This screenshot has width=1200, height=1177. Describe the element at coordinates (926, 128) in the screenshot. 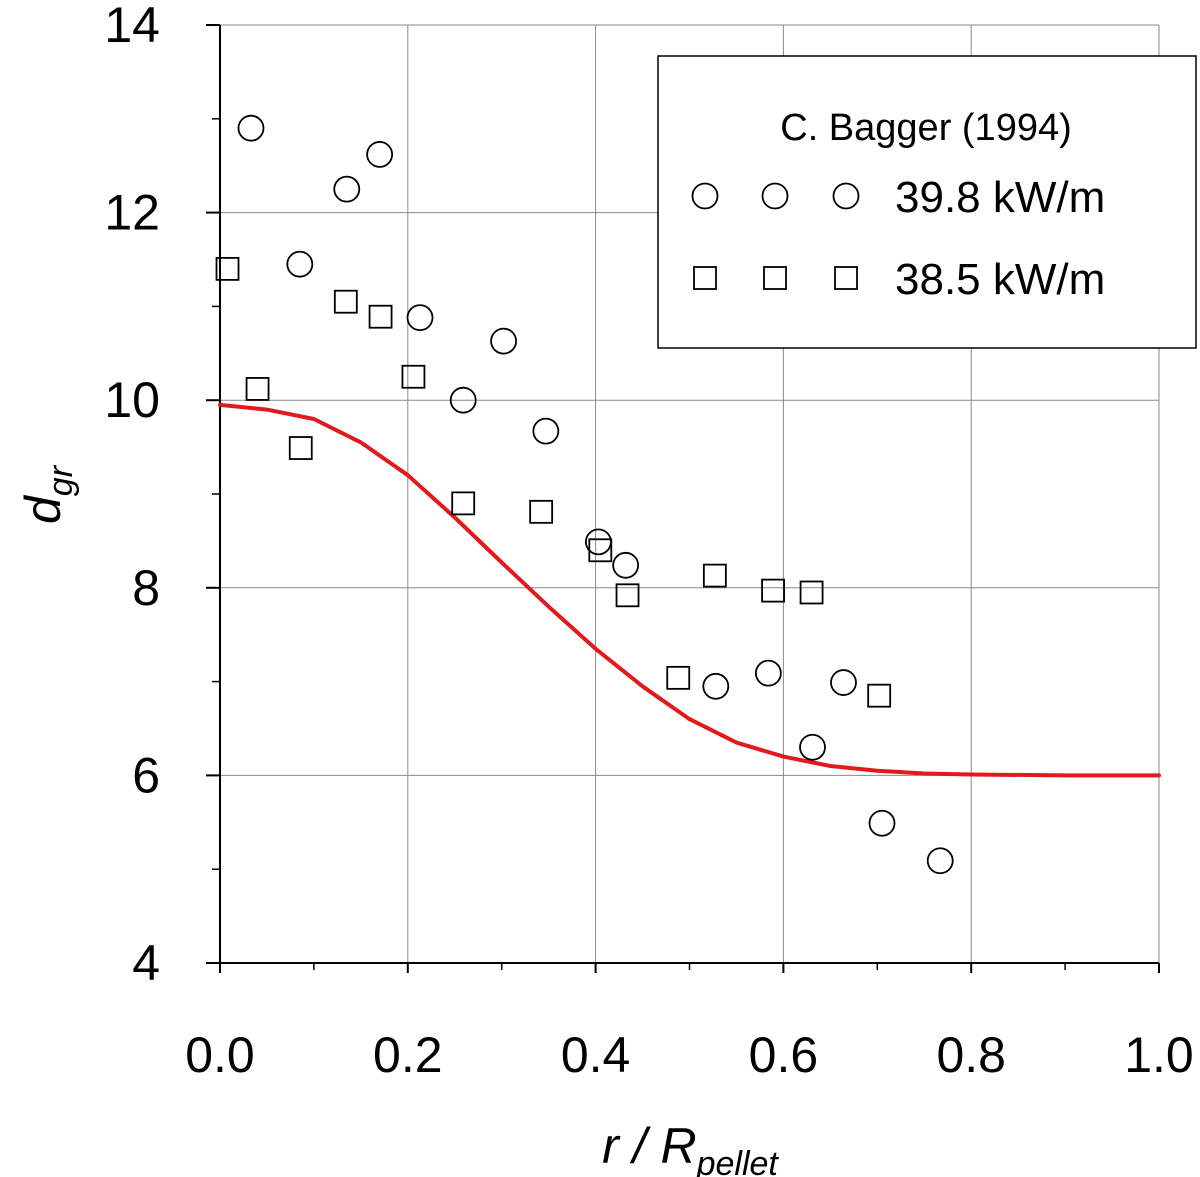

I see `legend-title: C. Bagger (1994)` at that location.